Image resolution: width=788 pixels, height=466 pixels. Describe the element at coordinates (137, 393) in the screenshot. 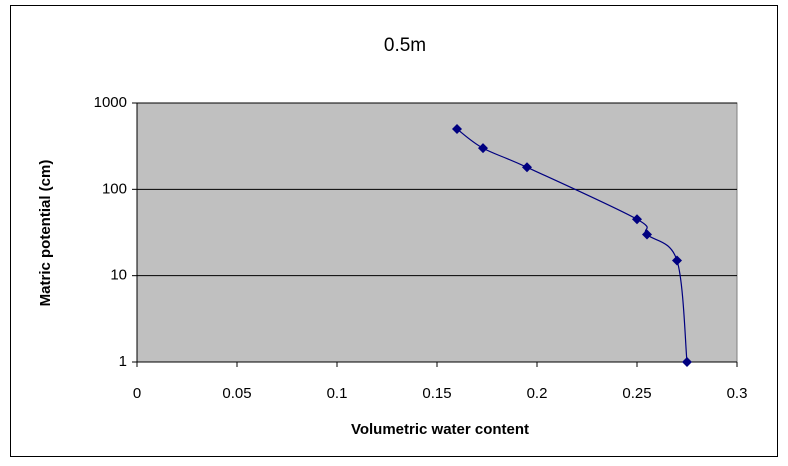

I see `x-tick-label: 0` at that location.